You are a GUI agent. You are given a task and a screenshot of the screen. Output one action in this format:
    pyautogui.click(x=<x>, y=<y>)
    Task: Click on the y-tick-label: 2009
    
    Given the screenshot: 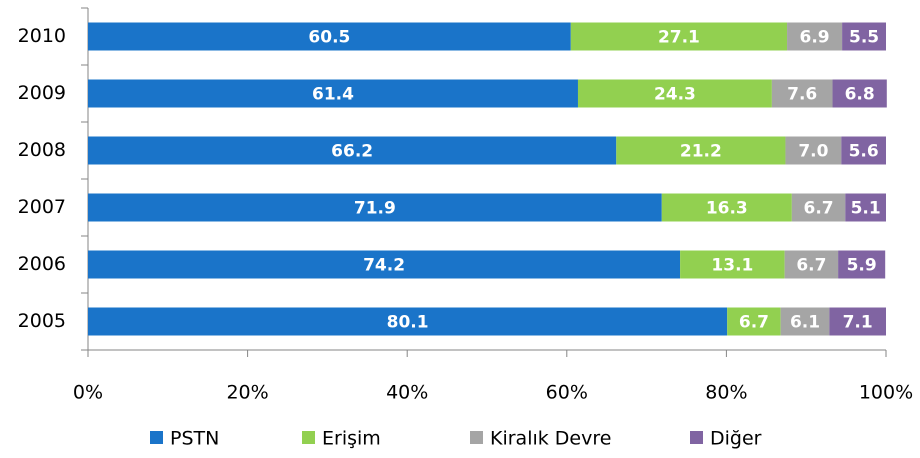 What is the action you would take?
    pyautogui.click(x=42, y=93)
    